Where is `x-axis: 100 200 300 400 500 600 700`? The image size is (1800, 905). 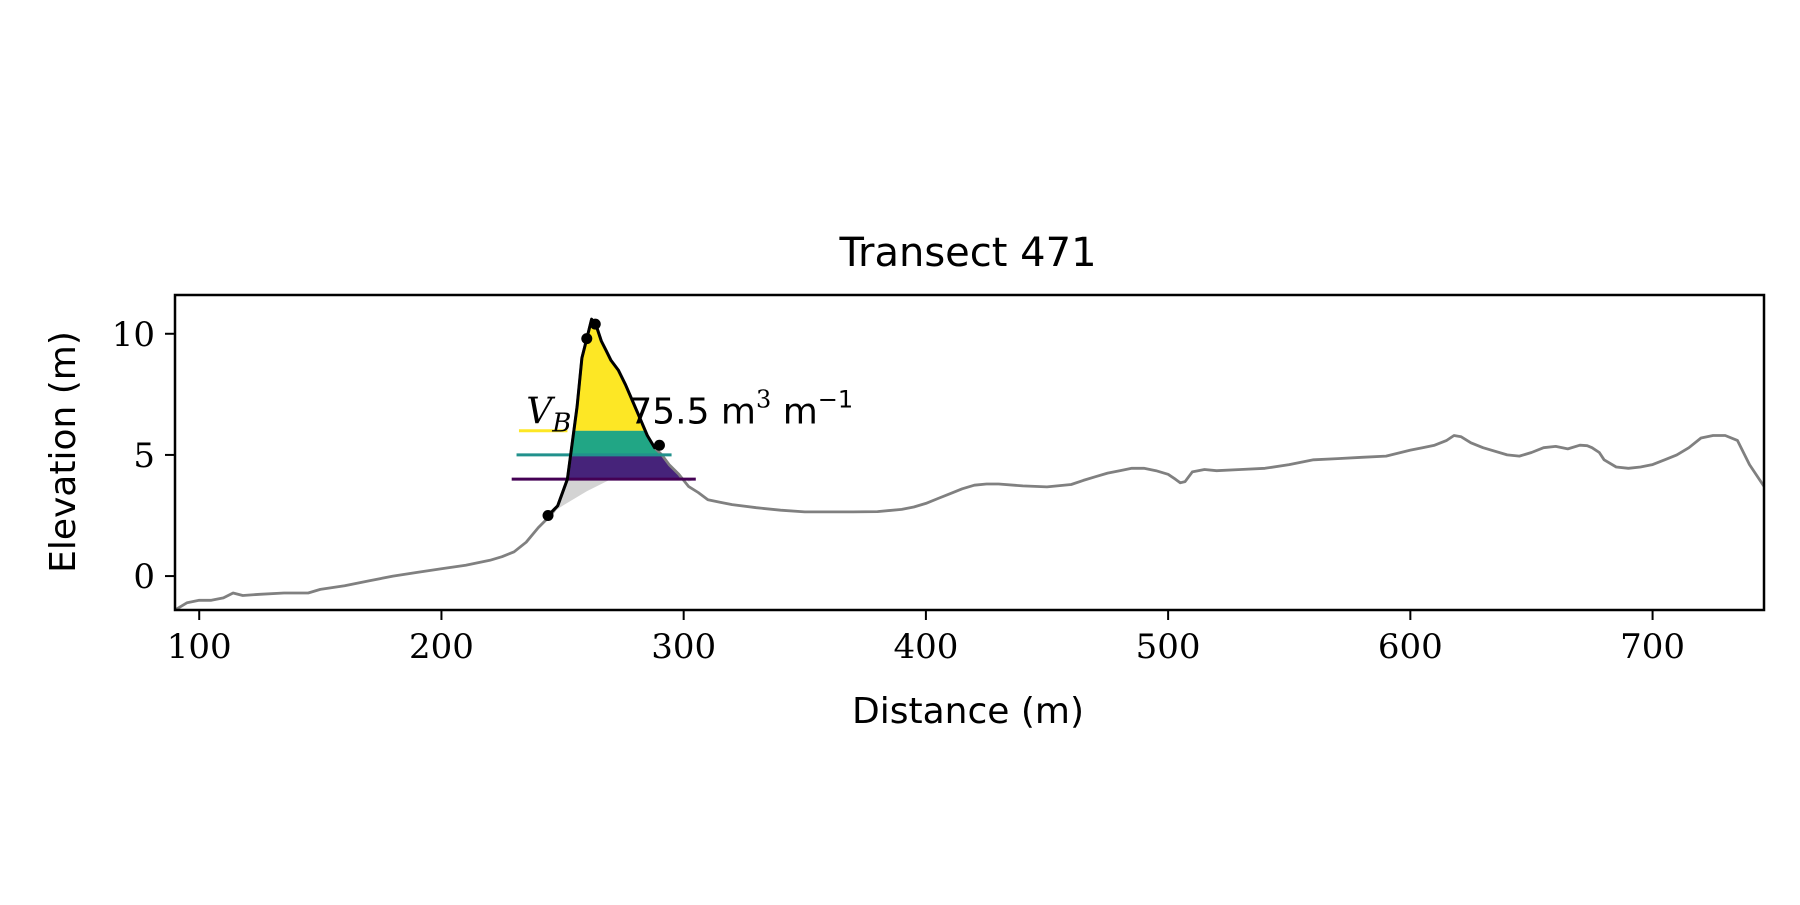
x-axis: 100 200 300 400 500 600 700 is located at coordinates (926, 638).